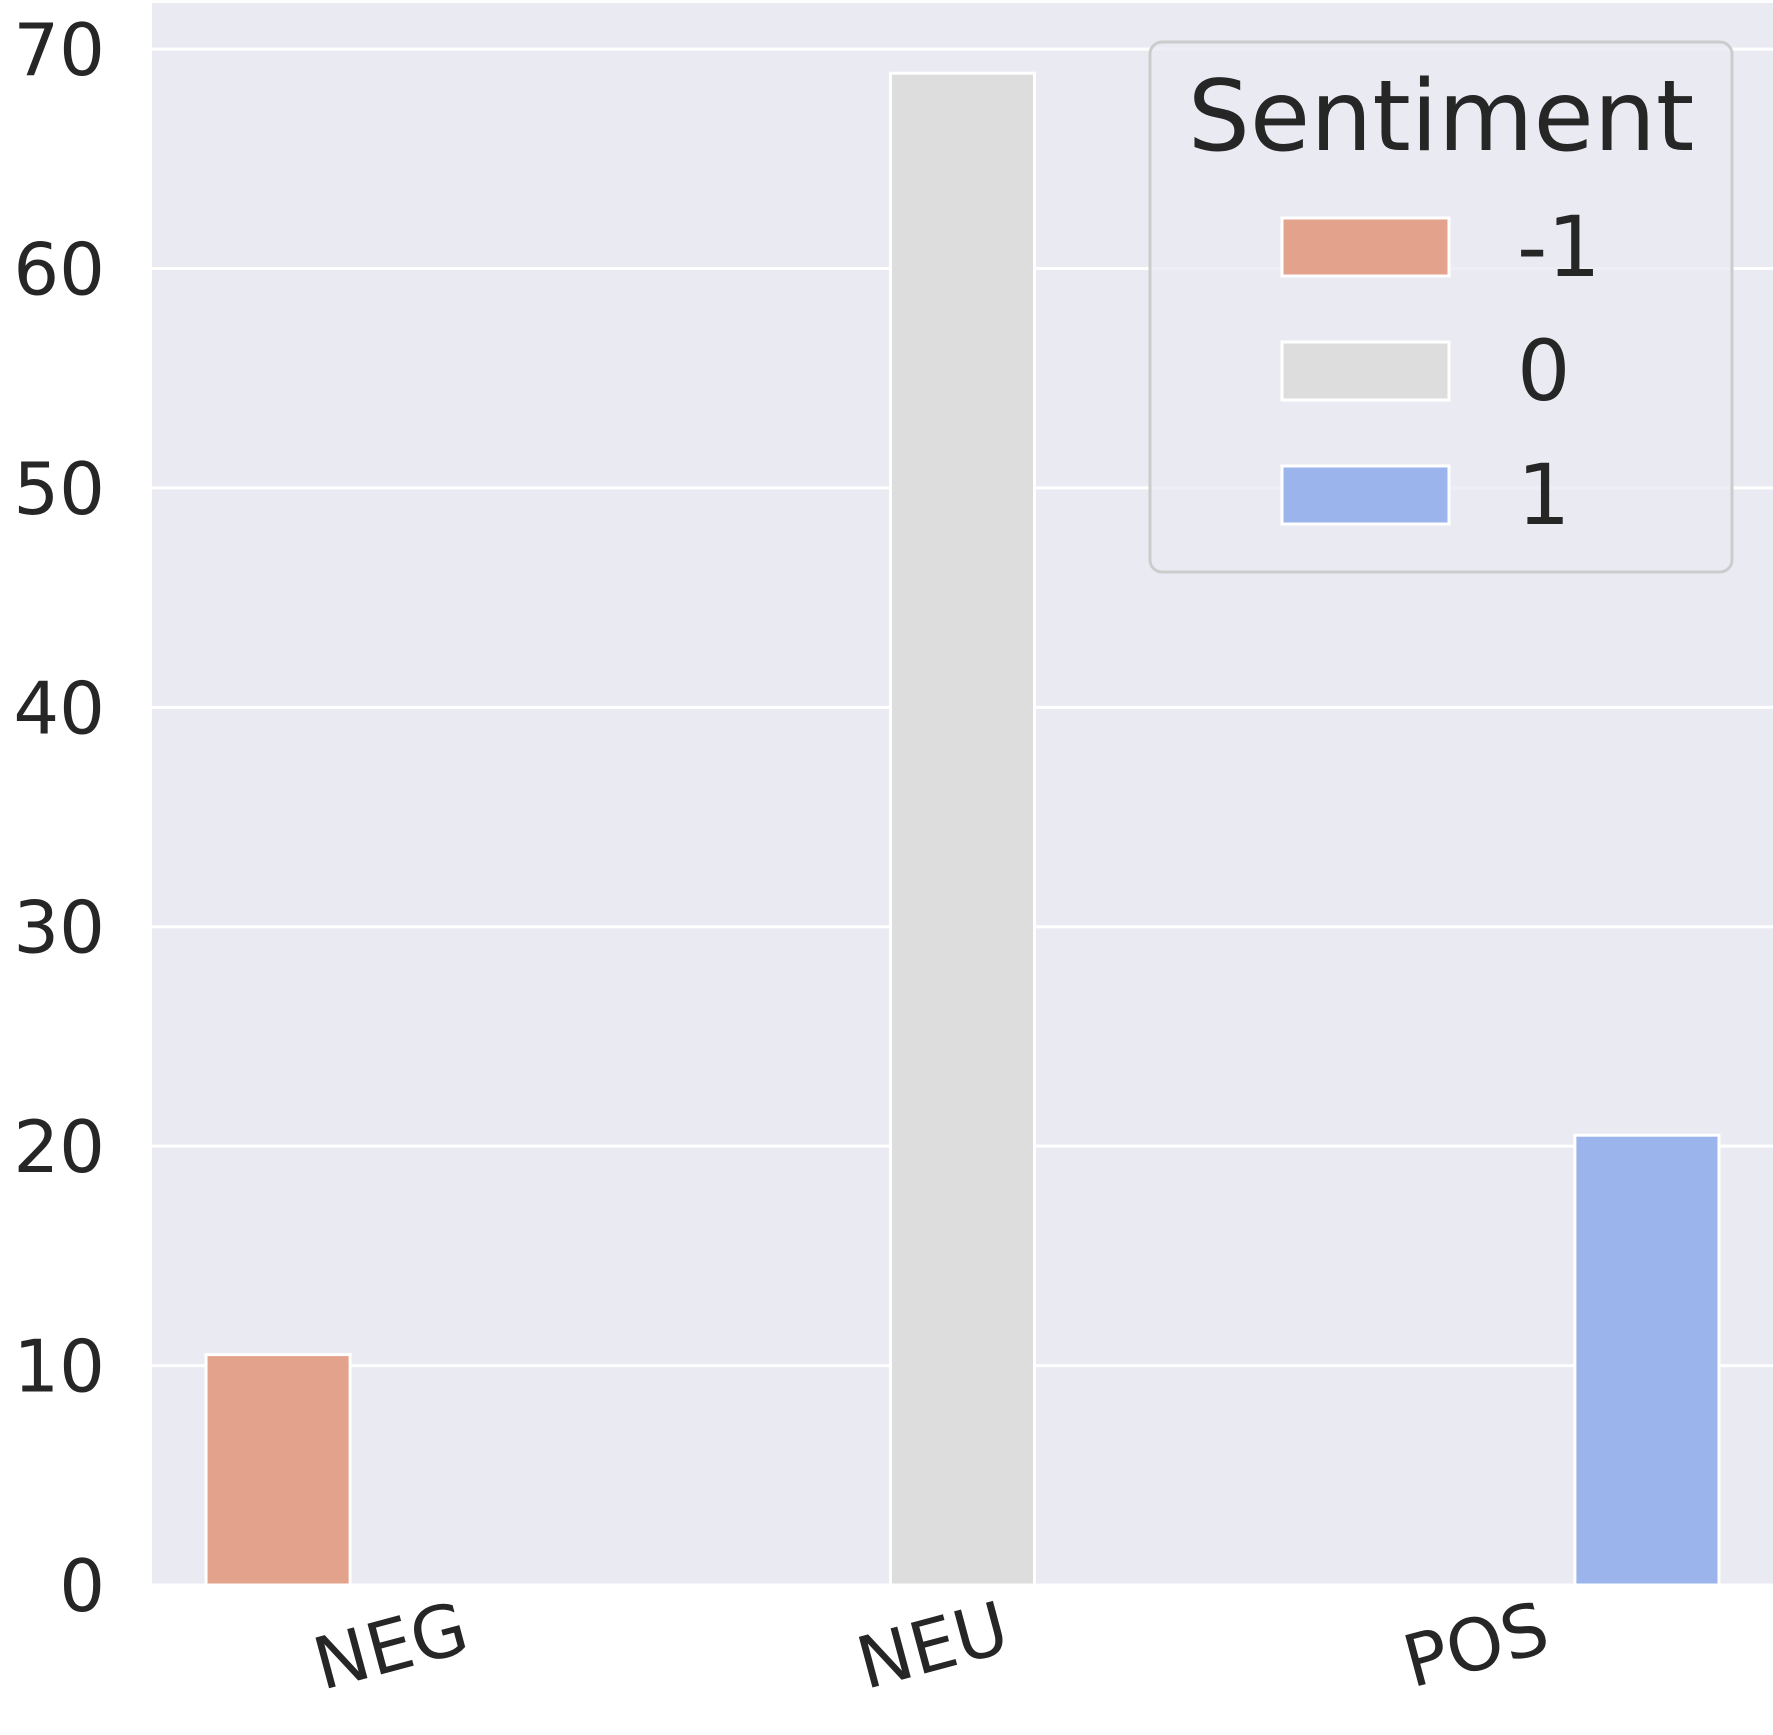  Describe the element at coordinates (59, 489) in the screenshot. I see `y-tick-label: 50` at that location.